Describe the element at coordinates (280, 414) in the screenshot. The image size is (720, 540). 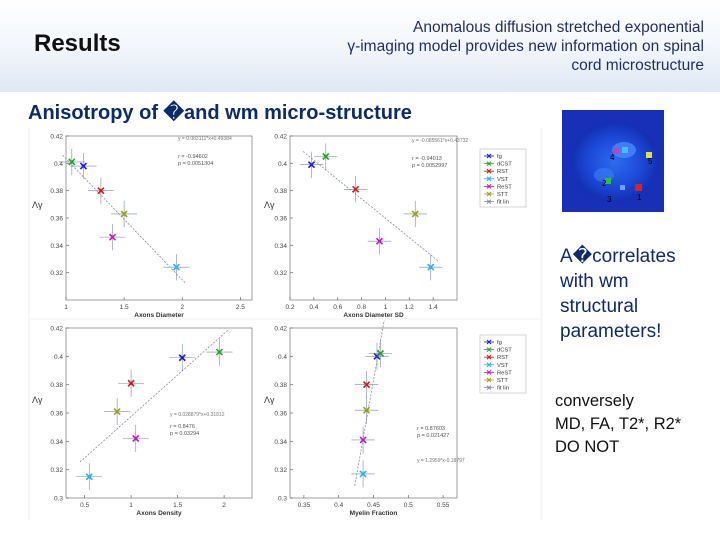
I see `y-tick-label: 0.36` at that location.